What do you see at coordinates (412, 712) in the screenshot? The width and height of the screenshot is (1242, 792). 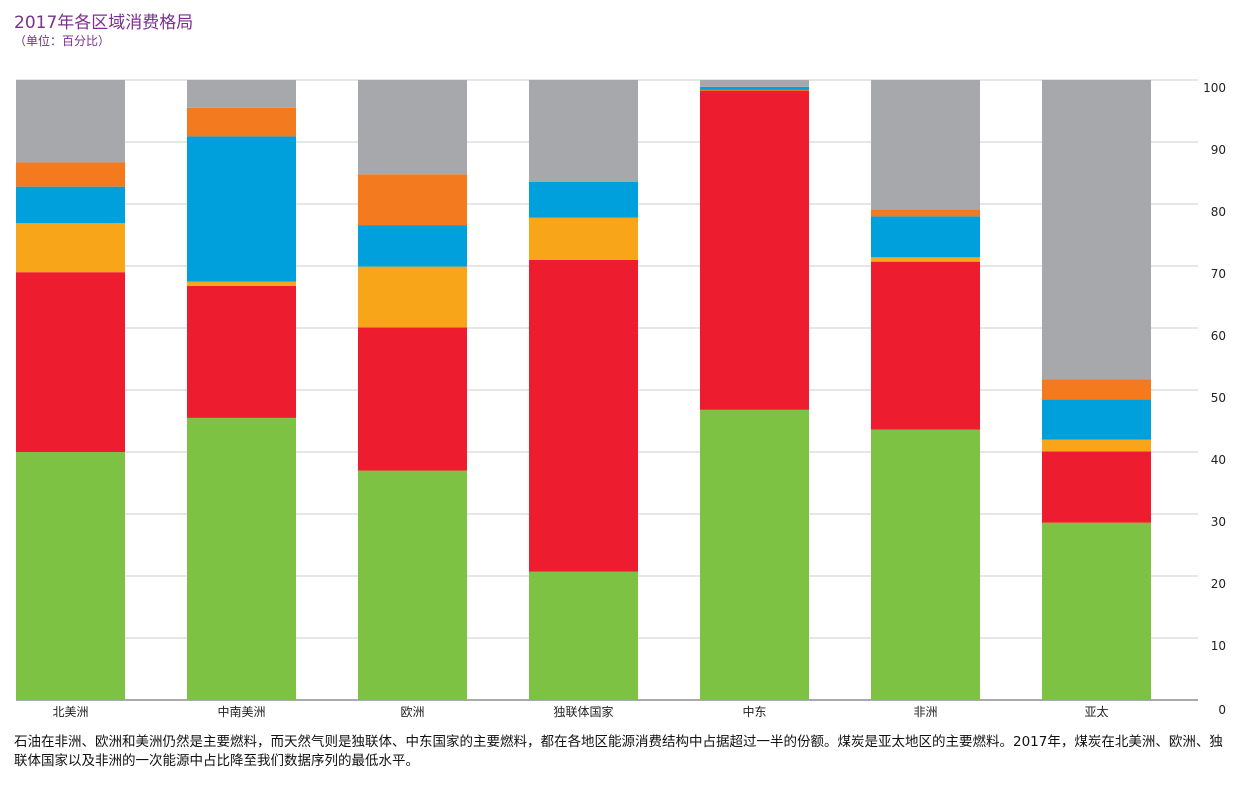 I see `category-label: 欧洲` at bounding box center [412, 712].